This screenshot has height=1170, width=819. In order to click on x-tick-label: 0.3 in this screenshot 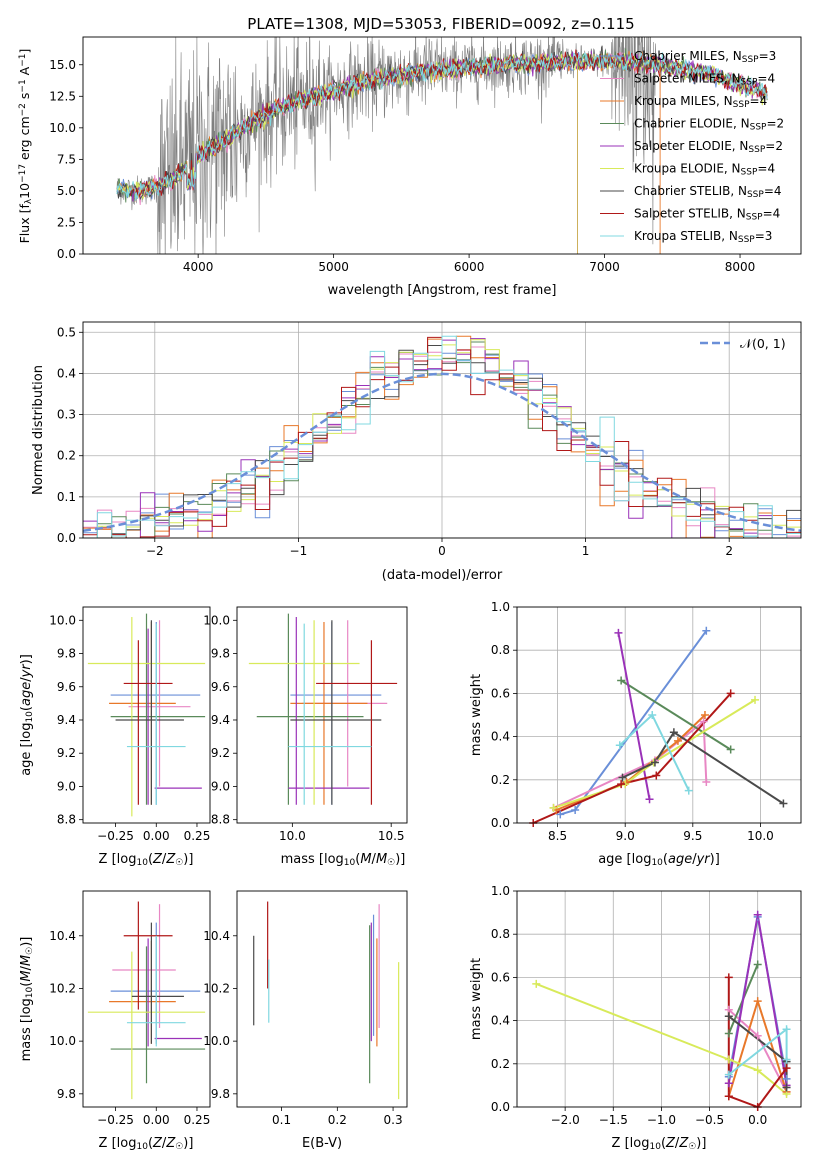, I will do `click(393, 1120)`.